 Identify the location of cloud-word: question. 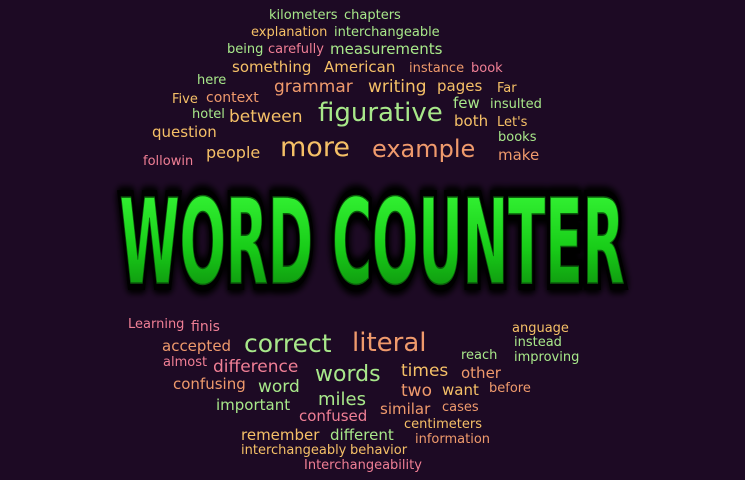
(184, 132).